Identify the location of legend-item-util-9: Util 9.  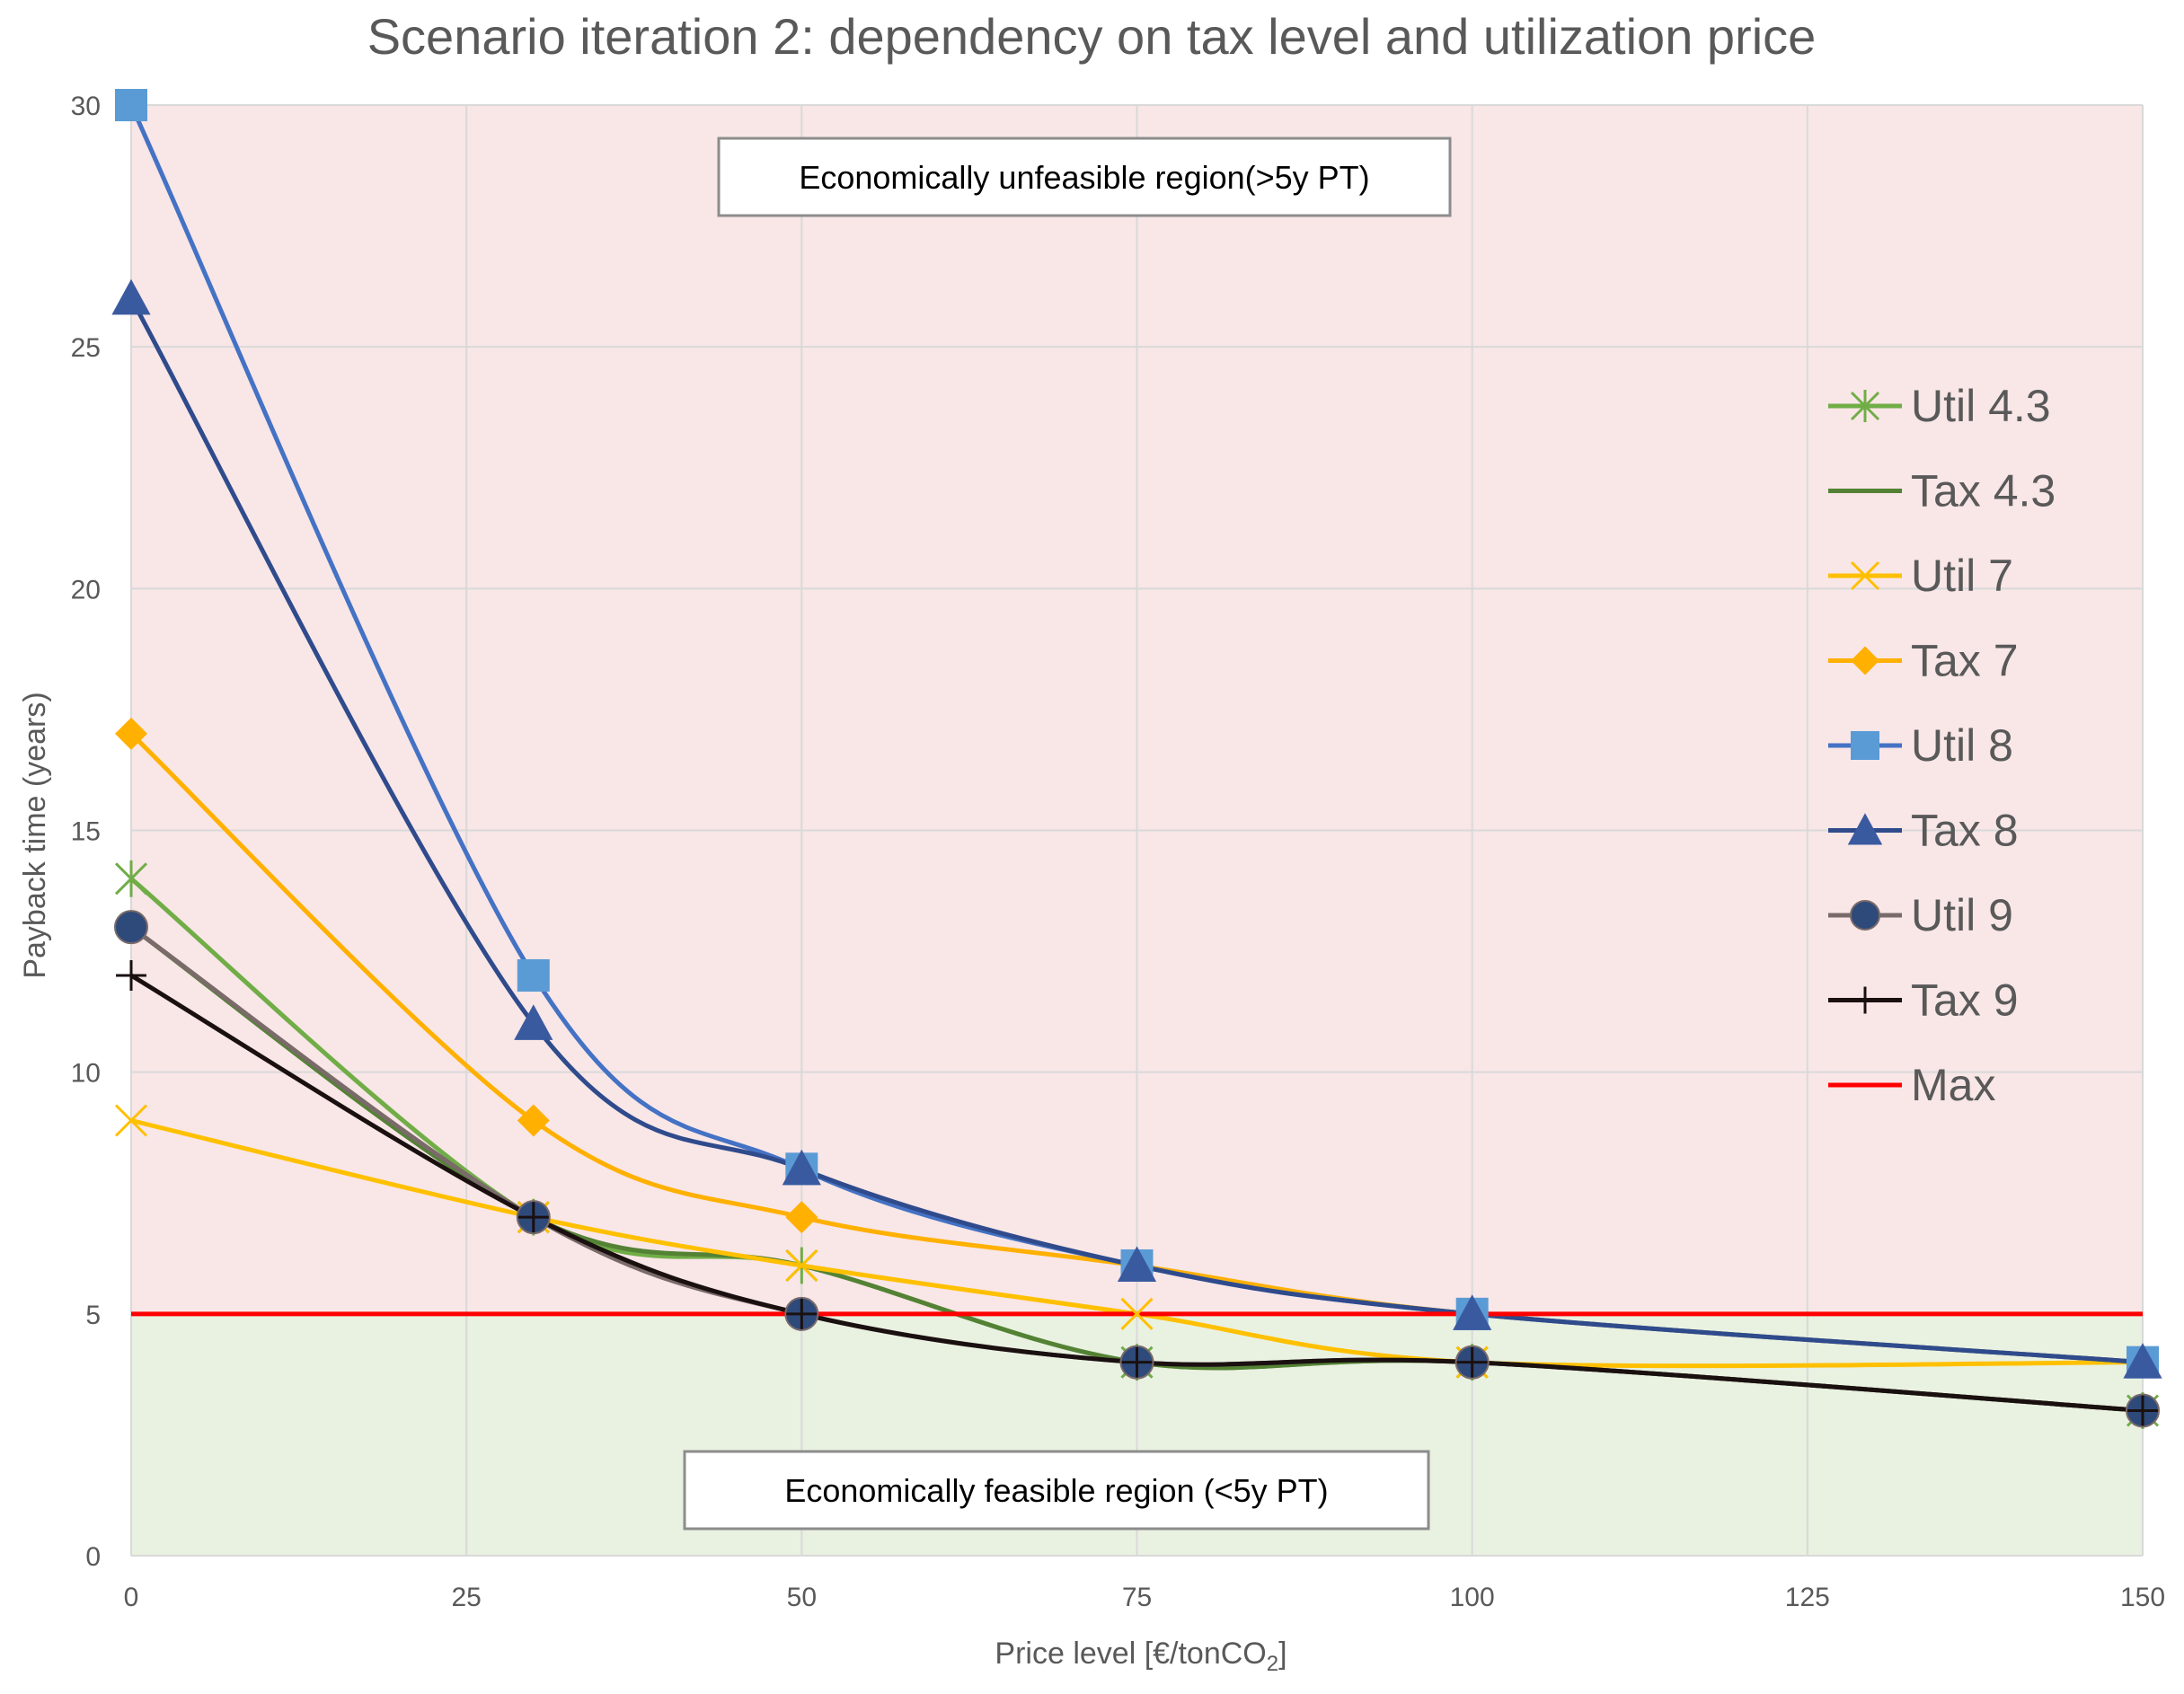
(1921, 915).